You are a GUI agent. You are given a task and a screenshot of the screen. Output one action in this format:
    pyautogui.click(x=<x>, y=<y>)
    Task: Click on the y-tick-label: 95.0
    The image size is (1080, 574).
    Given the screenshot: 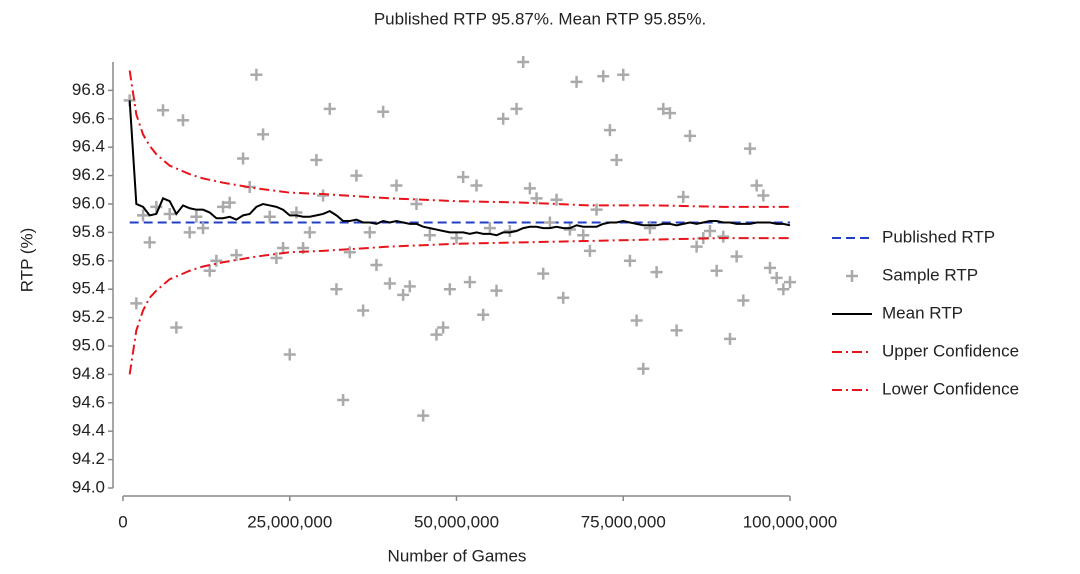 What is the action you would take?
    pyautogui.click(x=88, y=344)
    